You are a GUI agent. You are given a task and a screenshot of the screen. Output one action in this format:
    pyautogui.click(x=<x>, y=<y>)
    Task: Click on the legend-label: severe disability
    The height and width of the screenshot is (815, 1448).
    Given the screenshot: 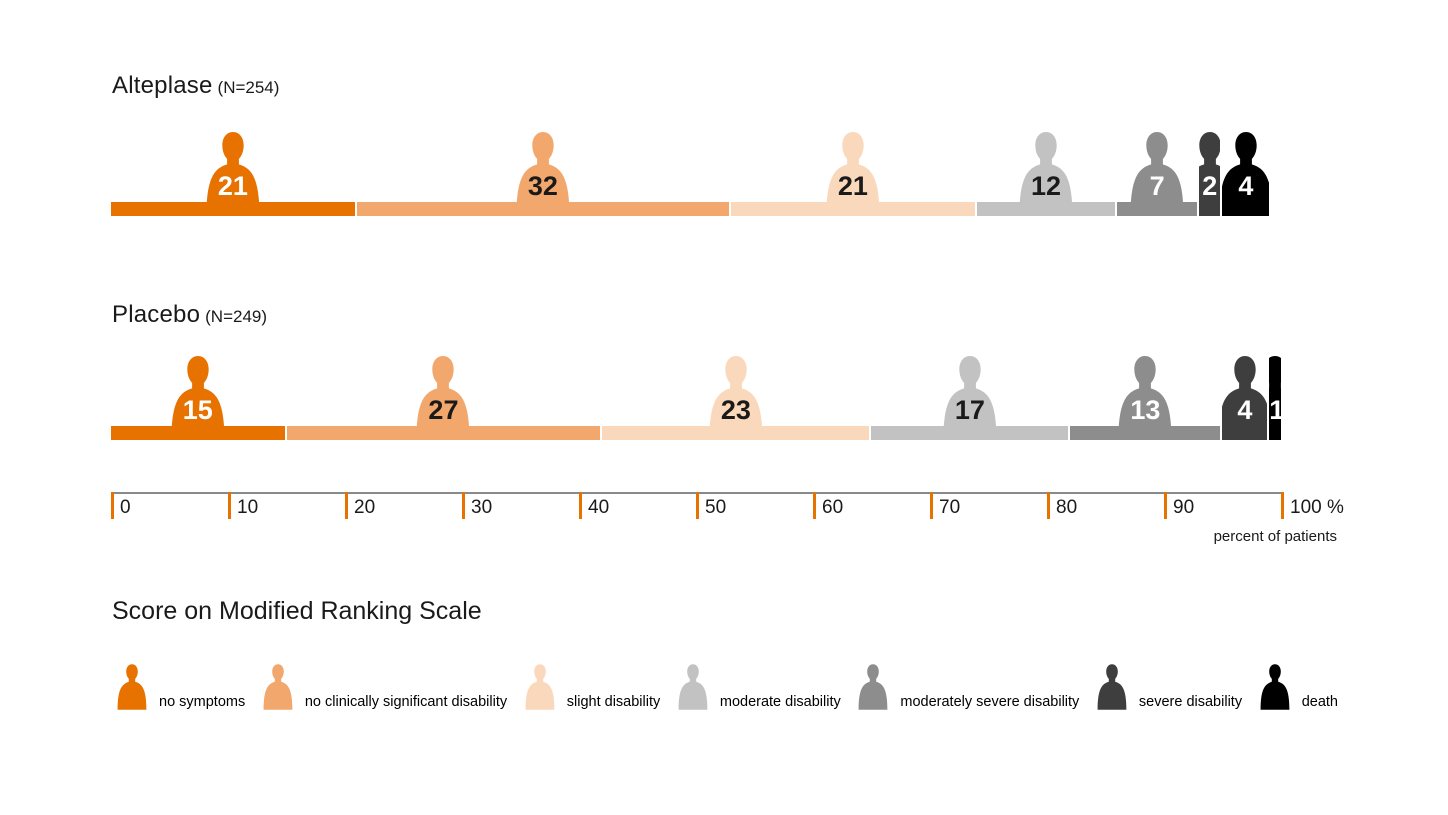 What is the action you would take?
    pyautogui.click(x=1190, y=701)
    